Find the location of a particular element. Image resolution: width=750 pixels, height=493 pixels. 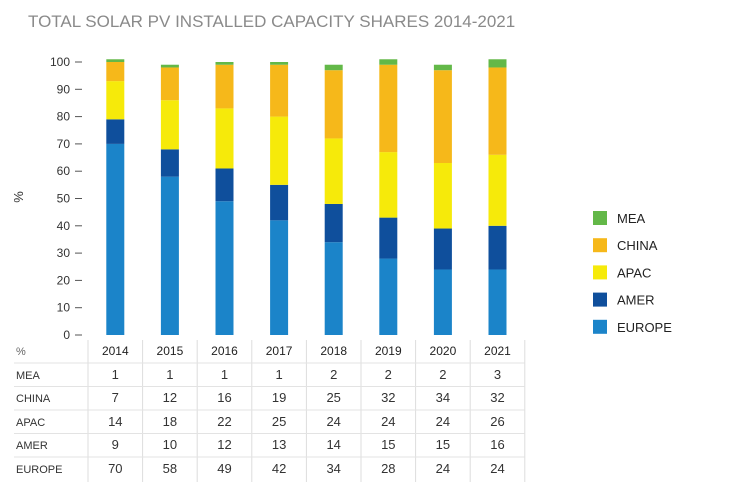

bar-china-2015 is located at coordinates (169, 84).